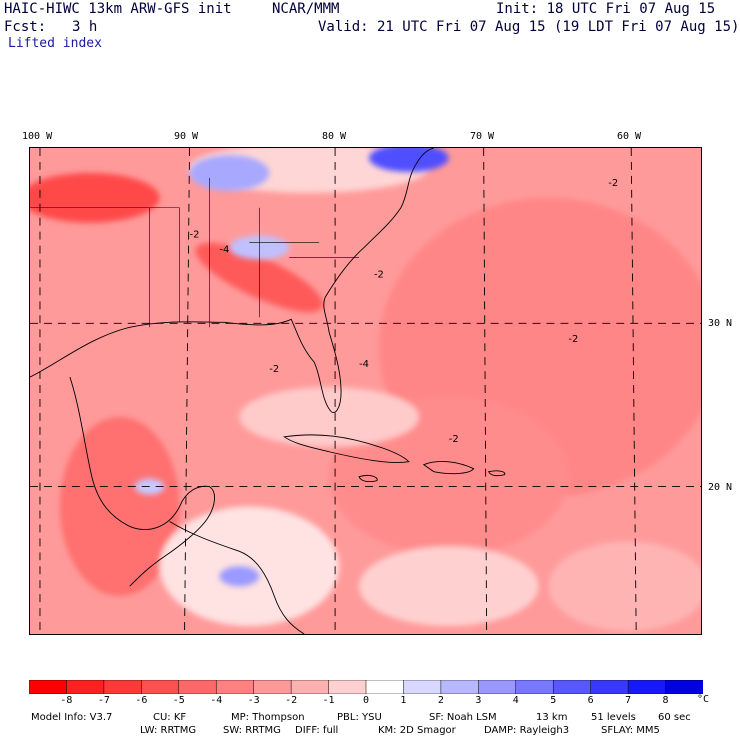 The width and height of the screenshot is (740, 740). What do you see at coordinates (440, 700) in the screenshot?
I see `colorbar-tick-label: 2` at bounding box center [440, 700].